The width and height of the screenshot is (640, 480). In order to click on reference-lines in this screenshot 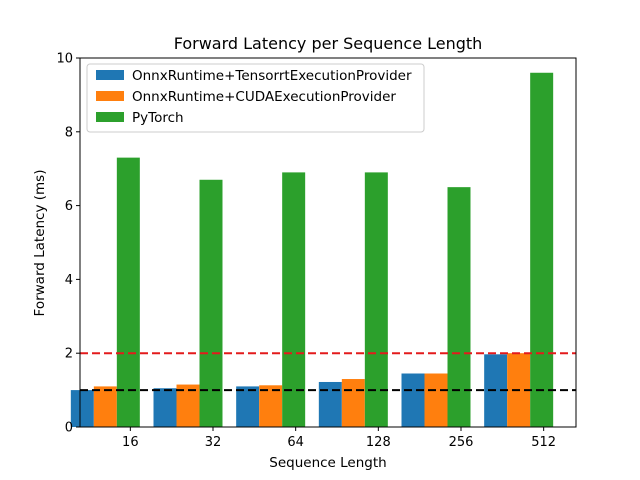, I will do `click(328, 372)`.